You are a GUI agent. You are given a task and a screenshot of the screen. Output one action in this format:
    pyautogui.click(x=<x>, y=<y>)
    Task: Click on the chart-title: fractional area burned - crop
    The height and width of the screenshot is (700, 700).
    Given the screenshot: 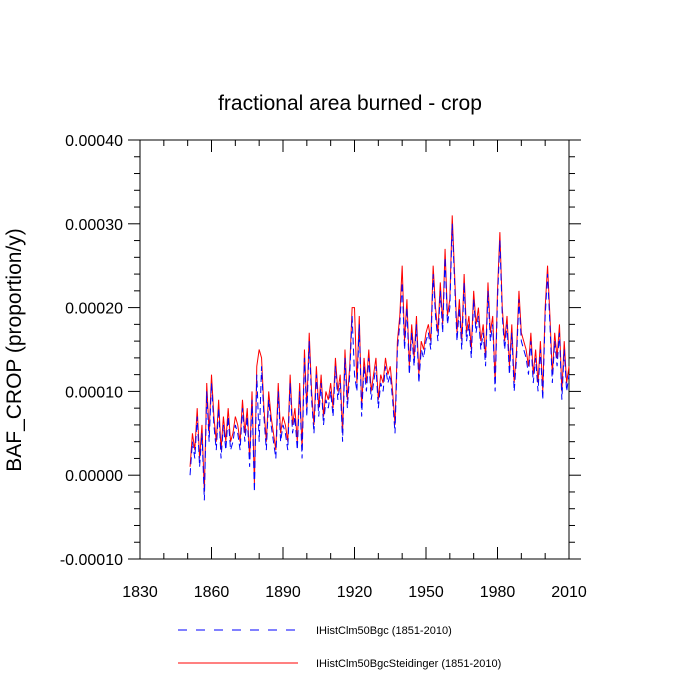 What is the action you would take?
    pyautogui.click(x=350, y=103)
    